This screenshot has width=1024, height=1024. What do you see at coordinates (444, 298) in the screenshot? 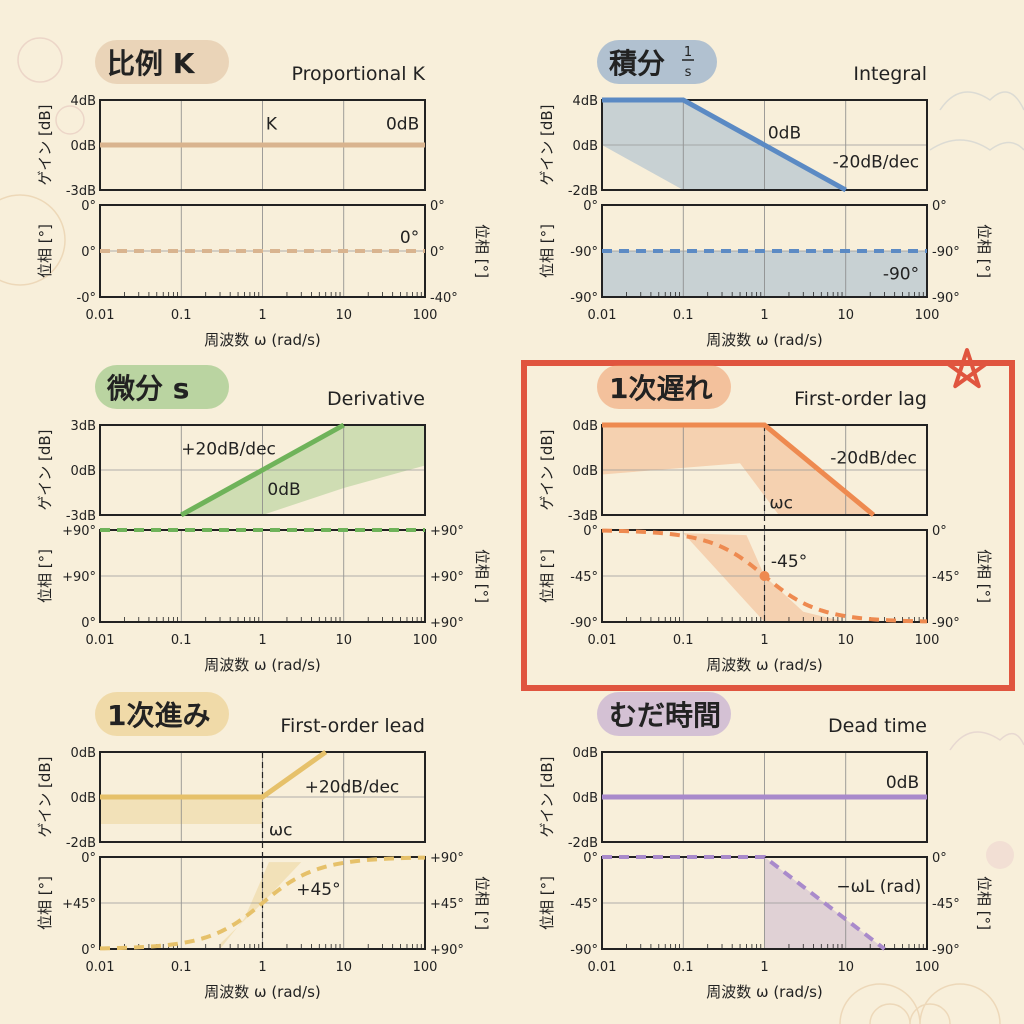
I see `phase-tick-label-right: -40°` at bounding box center [444, 298].